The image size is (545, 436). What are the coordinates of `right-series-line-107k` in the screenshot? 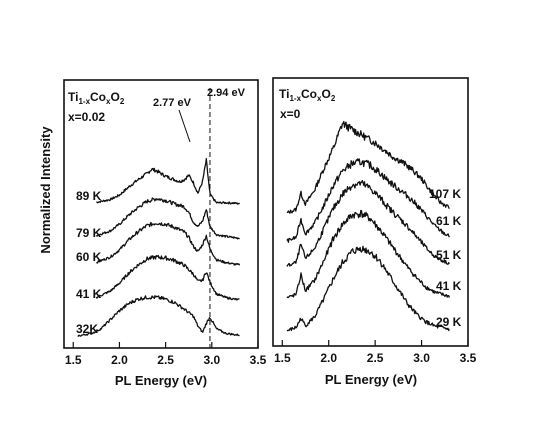 It's located at (368, 167).